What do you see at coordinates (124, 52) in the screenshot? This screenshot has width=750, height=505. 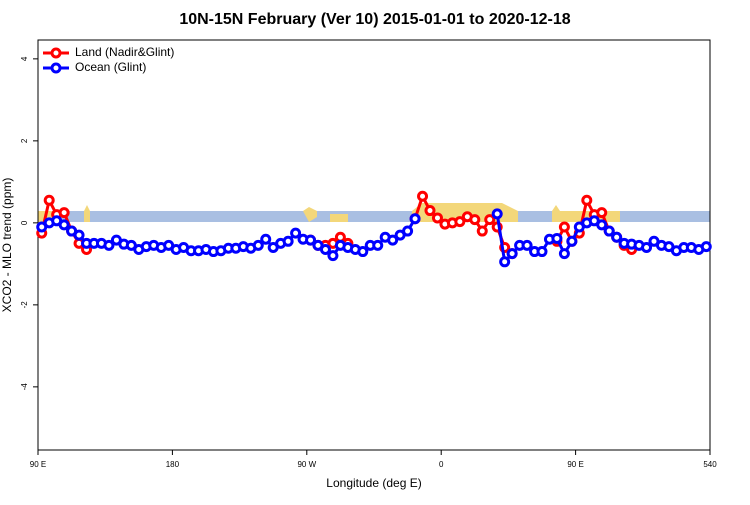 I see `legend-label: Land (Nadir&Glint)` at bounding box center [124, 52].